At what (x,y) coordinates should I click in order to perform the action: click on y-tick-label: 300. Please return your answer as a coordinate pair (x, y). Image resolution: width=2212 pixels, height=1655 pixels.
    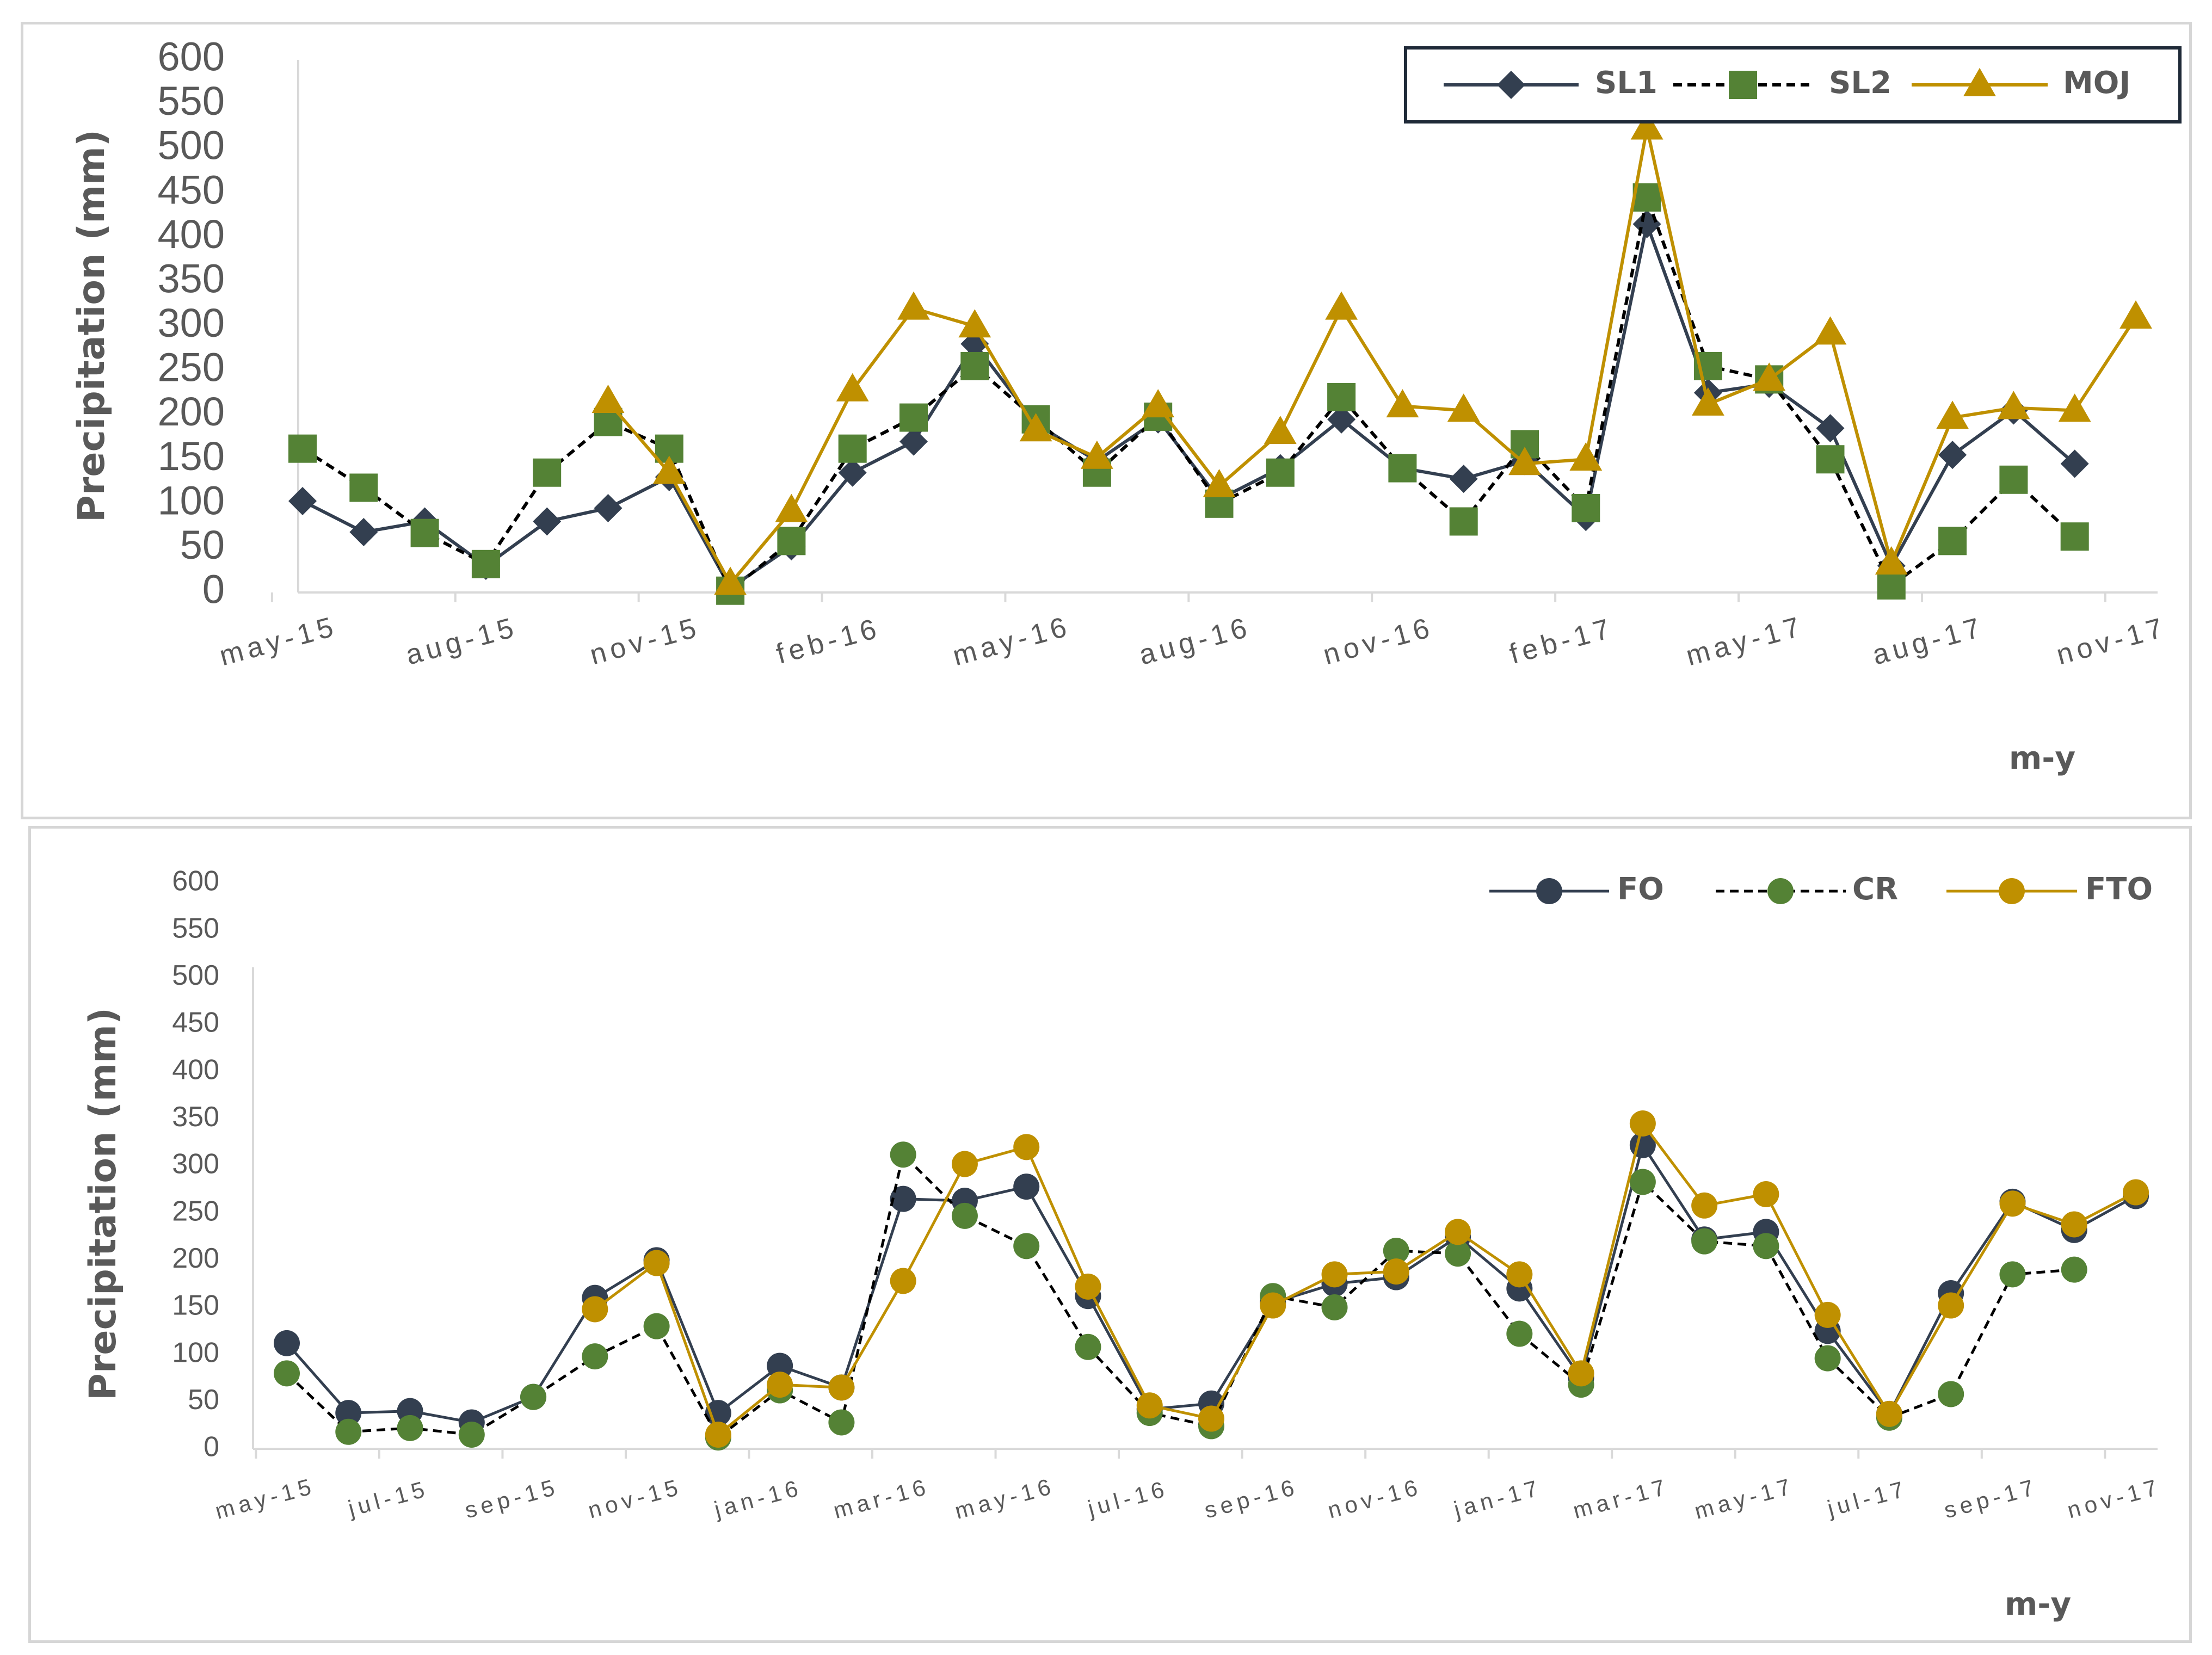
    Looking at the image, I should click on (191, 322).